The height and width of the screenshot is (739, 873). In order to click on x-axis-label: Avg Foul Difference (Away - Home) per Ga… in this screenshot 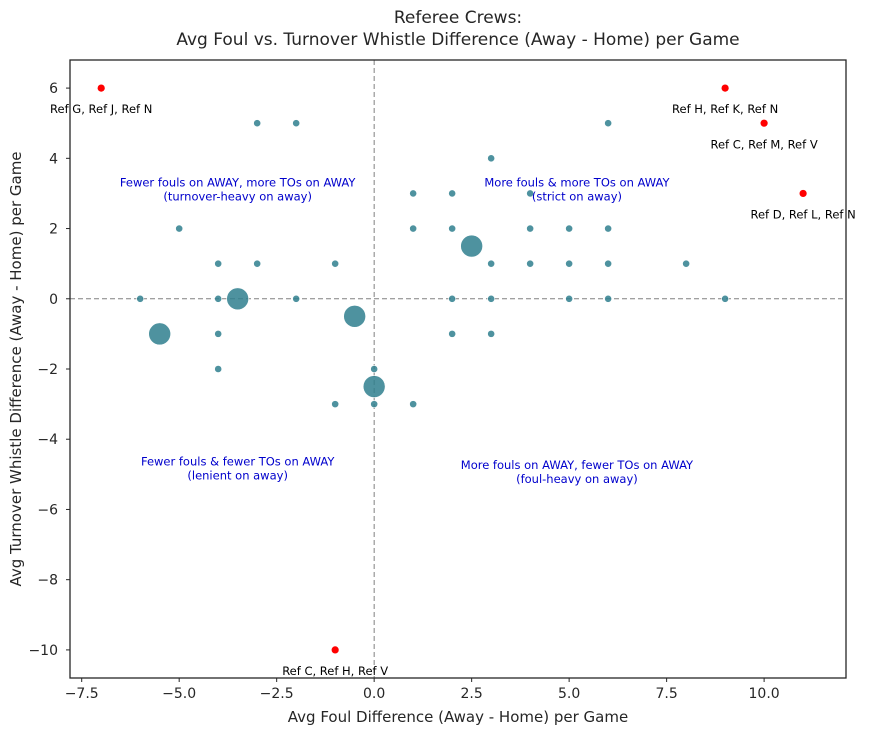, I will do `click(458, 717)`.